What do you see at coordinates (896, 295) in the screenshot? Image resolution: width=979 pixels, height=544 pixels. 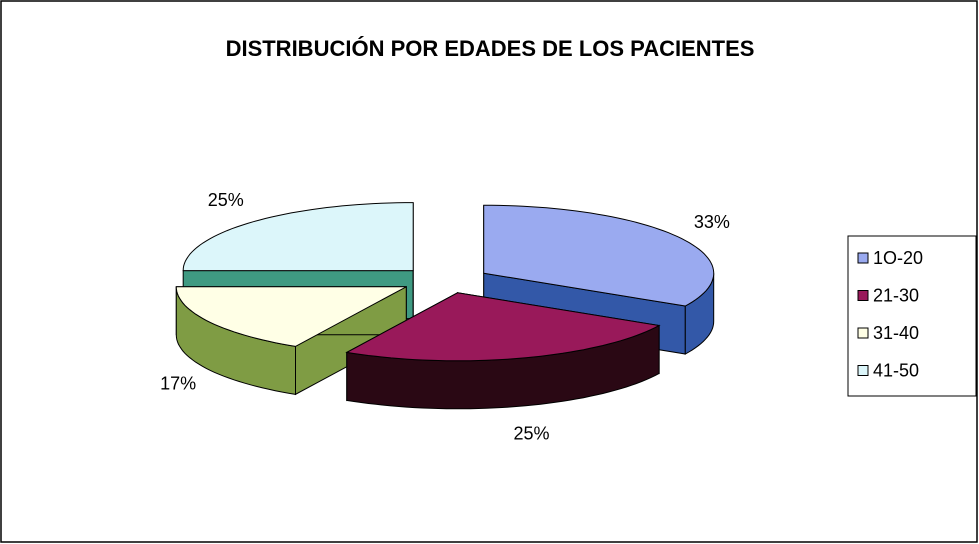 I see `legend-label: 21-30` at bounding box center [896, 295].